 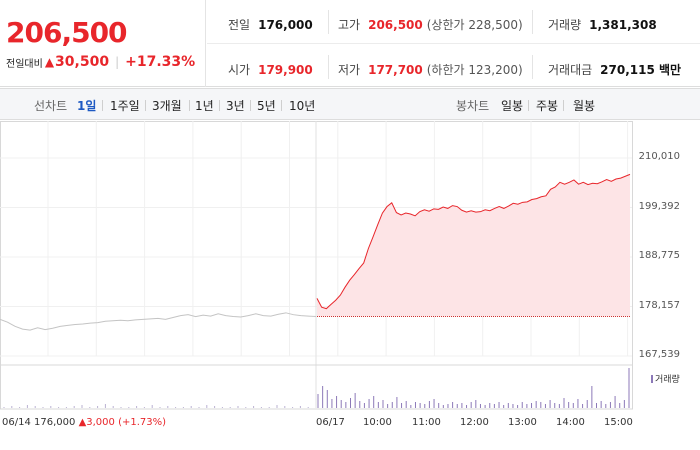 What do you see at coordinates (67, 32) in the screenshot?
I see `current-price: 206,500` at bounding box center [67, 32].